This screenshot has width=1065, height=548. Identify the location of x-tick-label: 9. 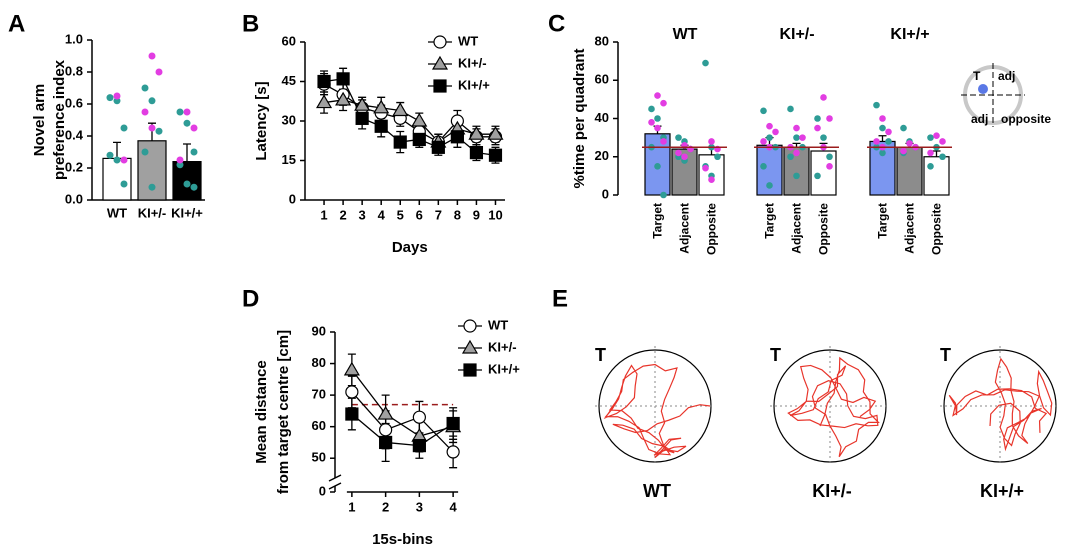
(476, 214).